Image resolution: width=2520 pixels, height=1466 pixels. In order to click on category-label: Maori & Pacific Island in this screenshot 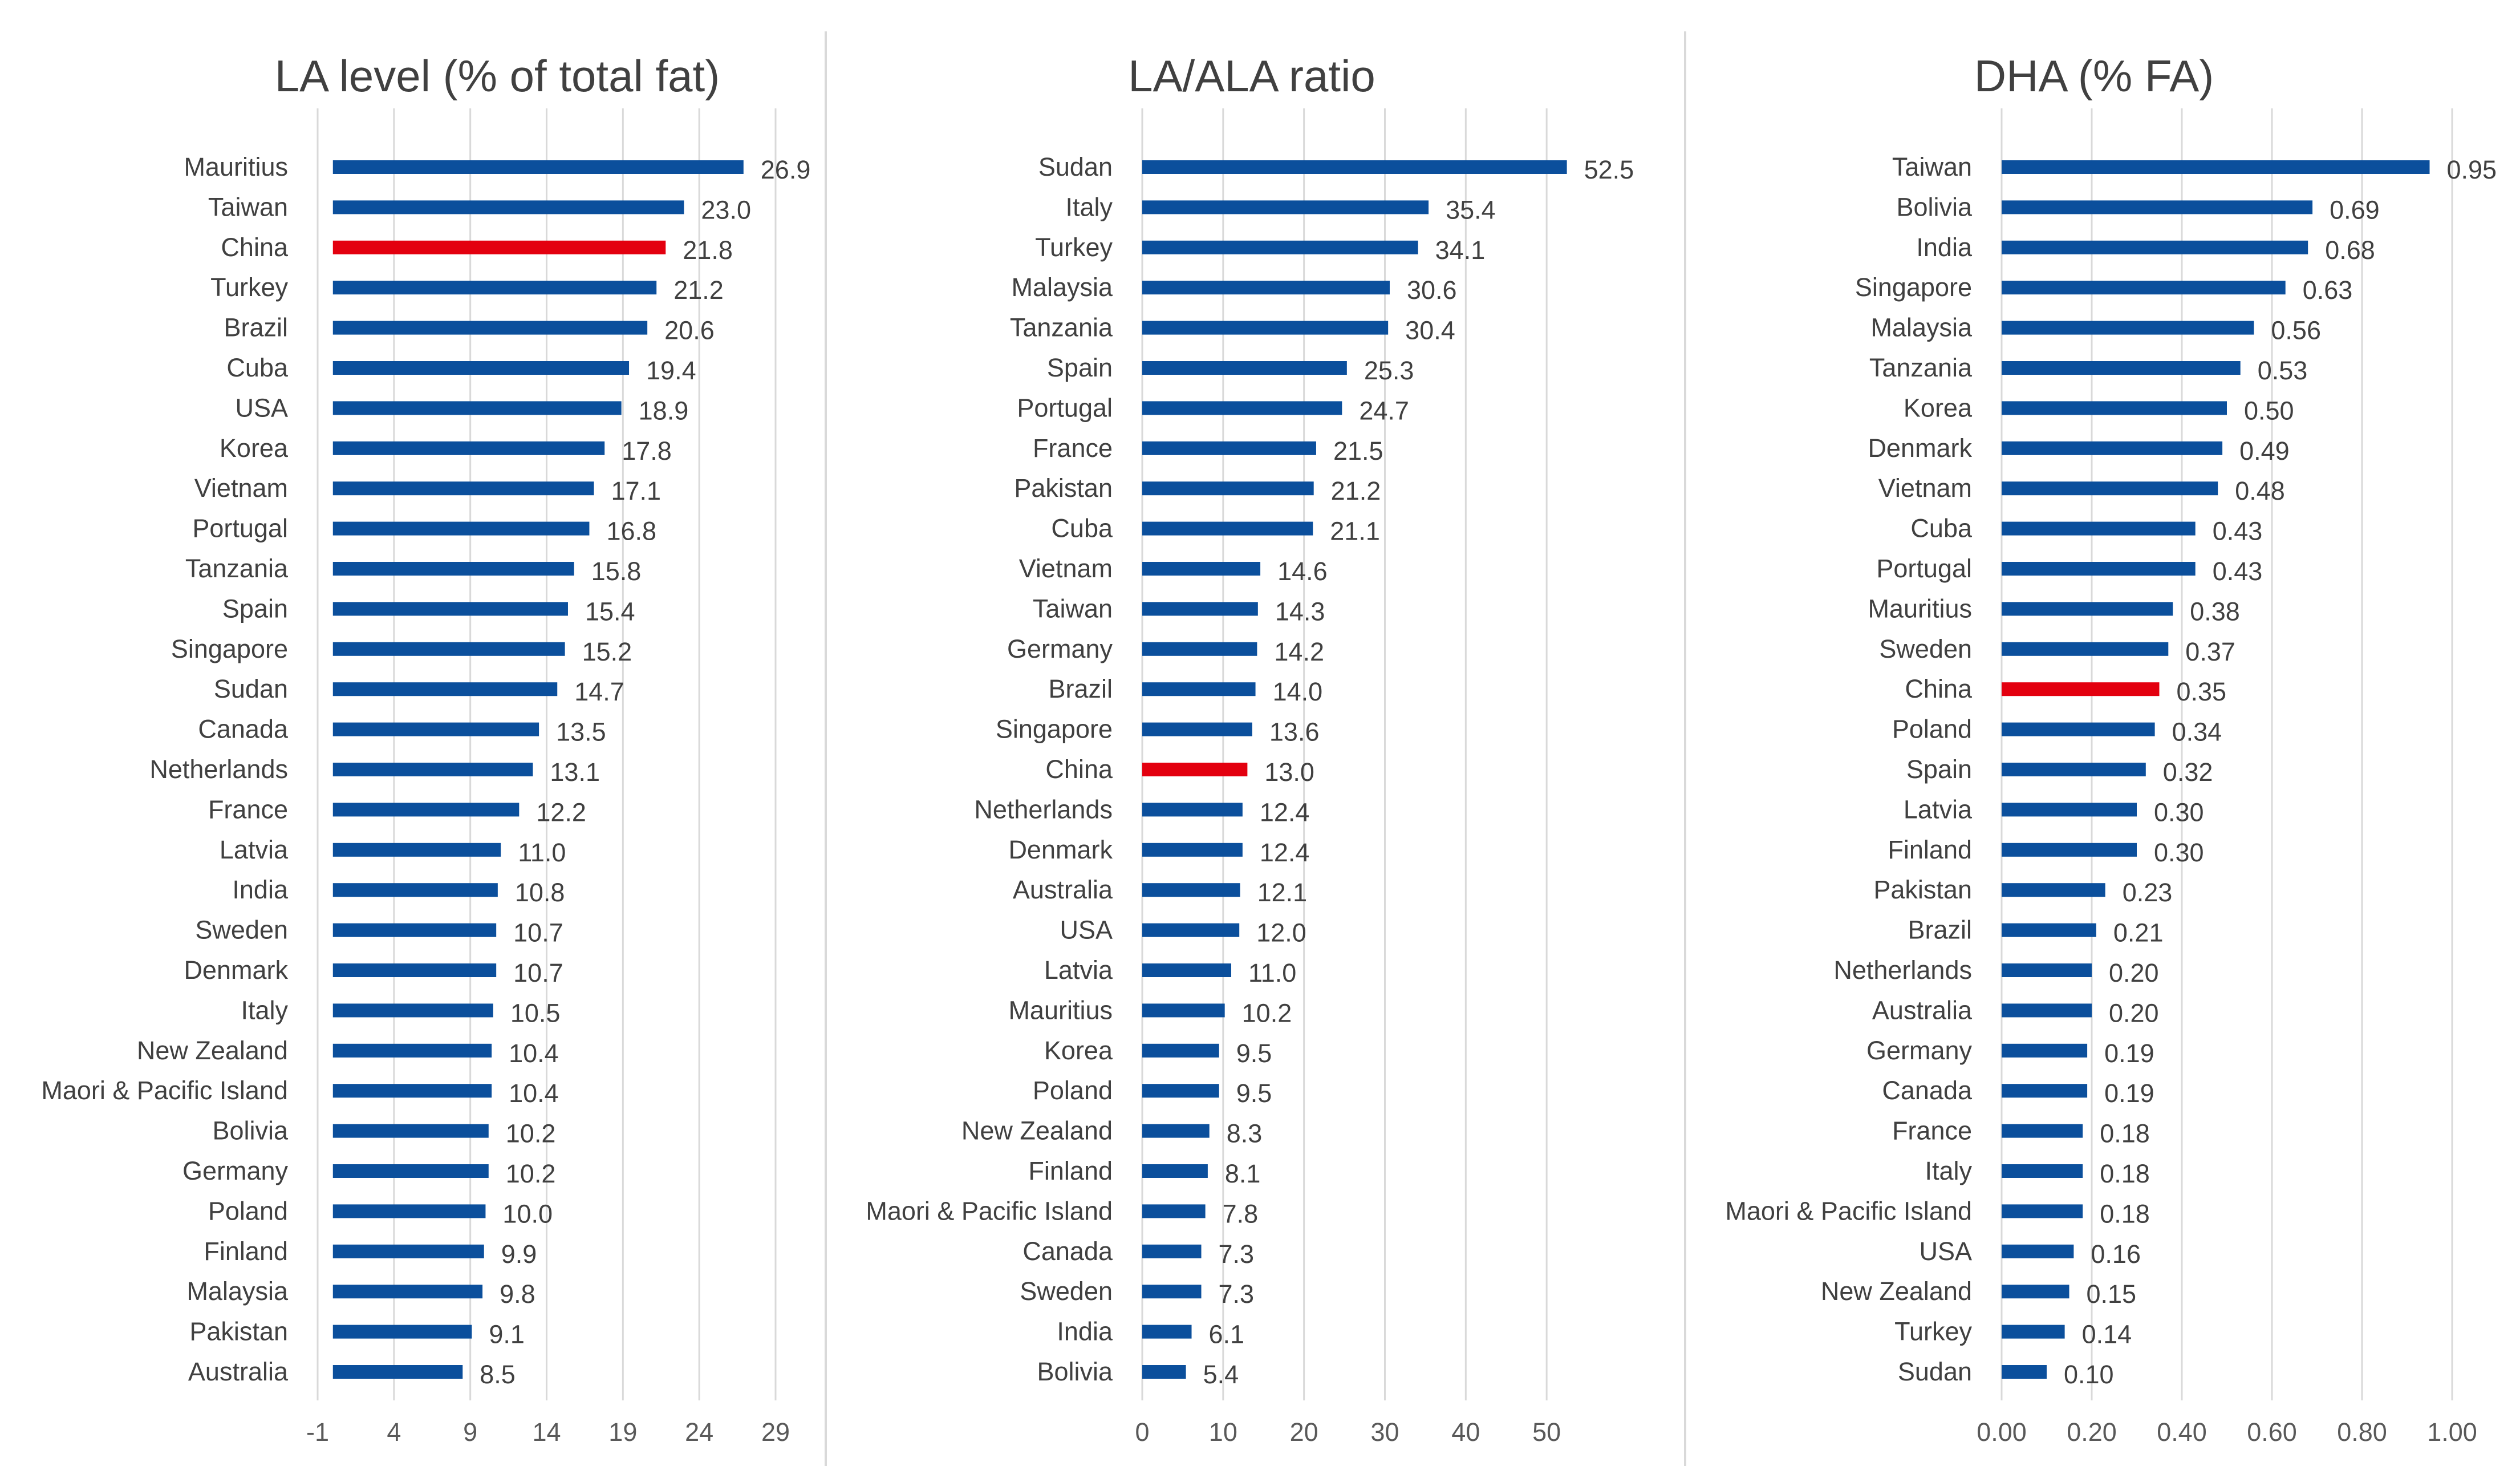, I will do `click(1848, 1210)`.